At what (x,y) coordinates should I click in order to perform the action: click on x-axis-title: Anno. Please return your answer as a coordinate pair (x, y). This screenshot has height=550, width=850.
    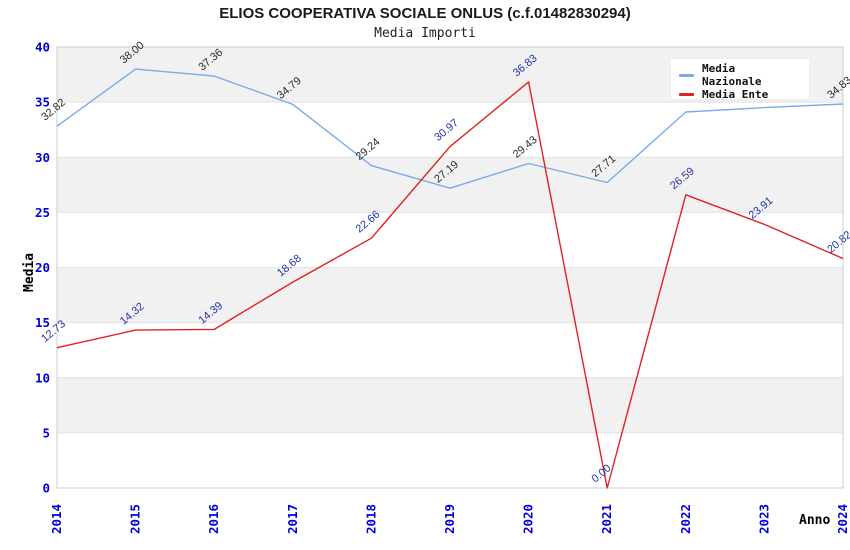
    Looking at the image, I should click on (815, 520).